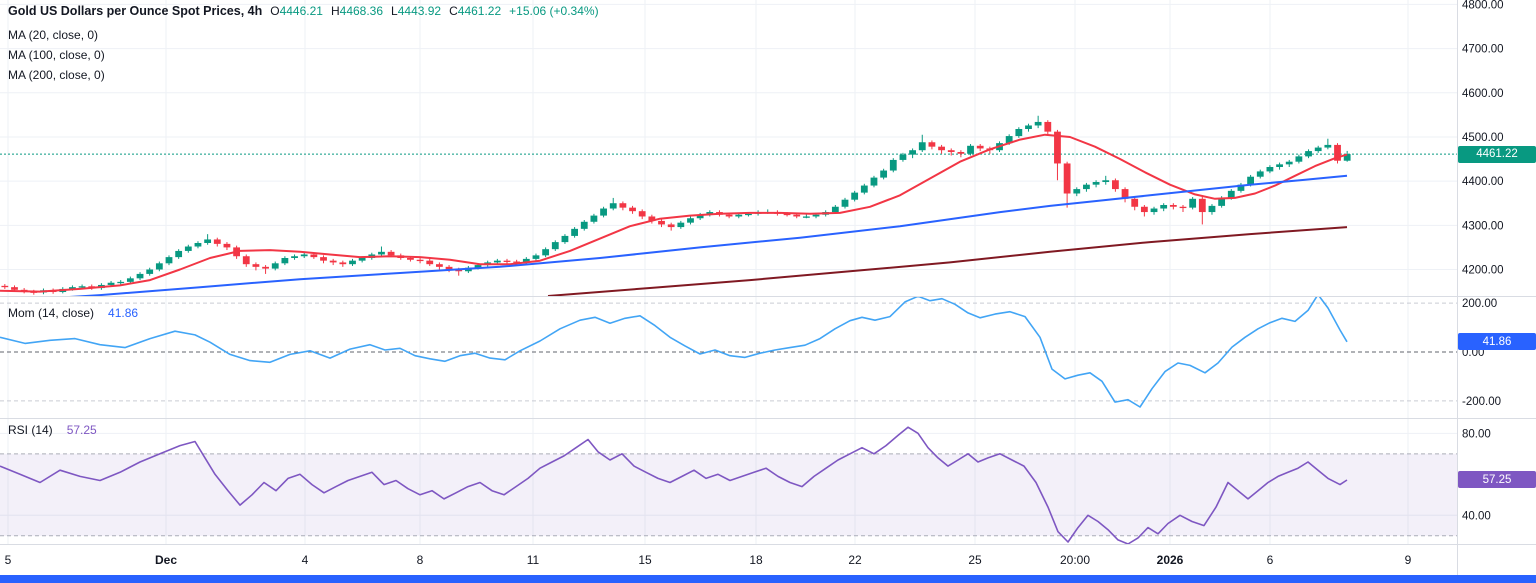 This screenshot has width=1536, height=583. I want to click on rsi-label: RSI (14), so click(30, 430).